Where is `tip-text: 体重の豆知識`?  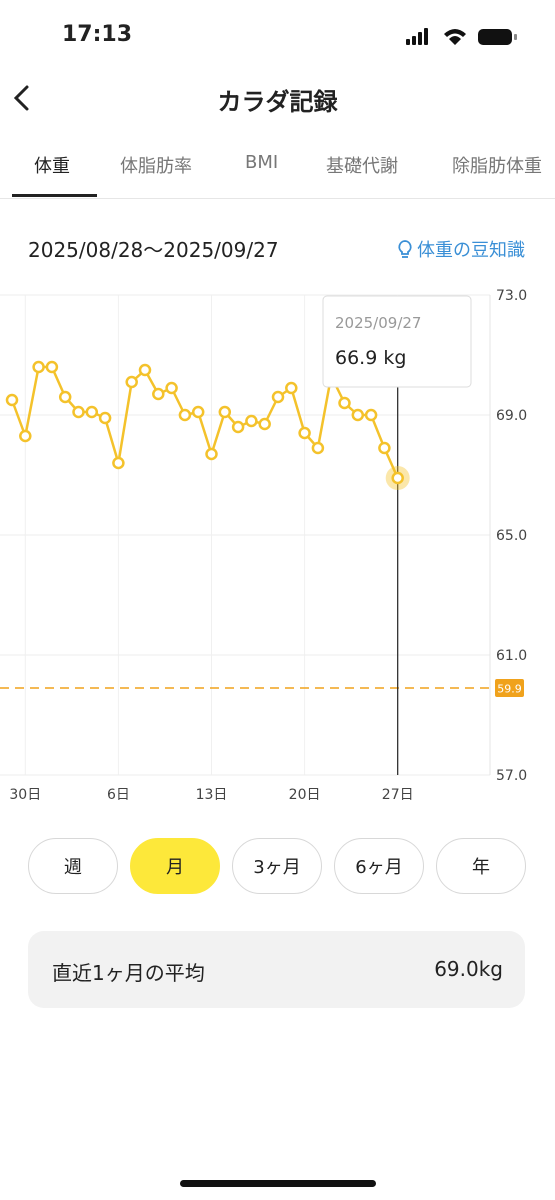 tip-text: 体重の豆知識 is located at coordinates (471, 250).